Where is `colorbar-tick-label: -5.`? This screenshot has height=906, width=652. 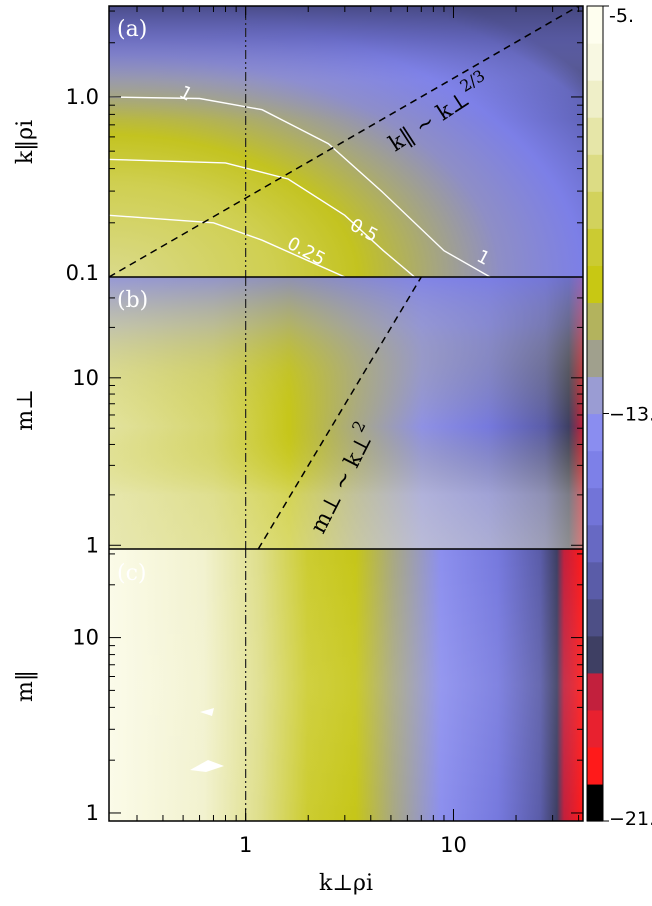
colorbar-tick-label: -5. is located at coordinates (621, 16).